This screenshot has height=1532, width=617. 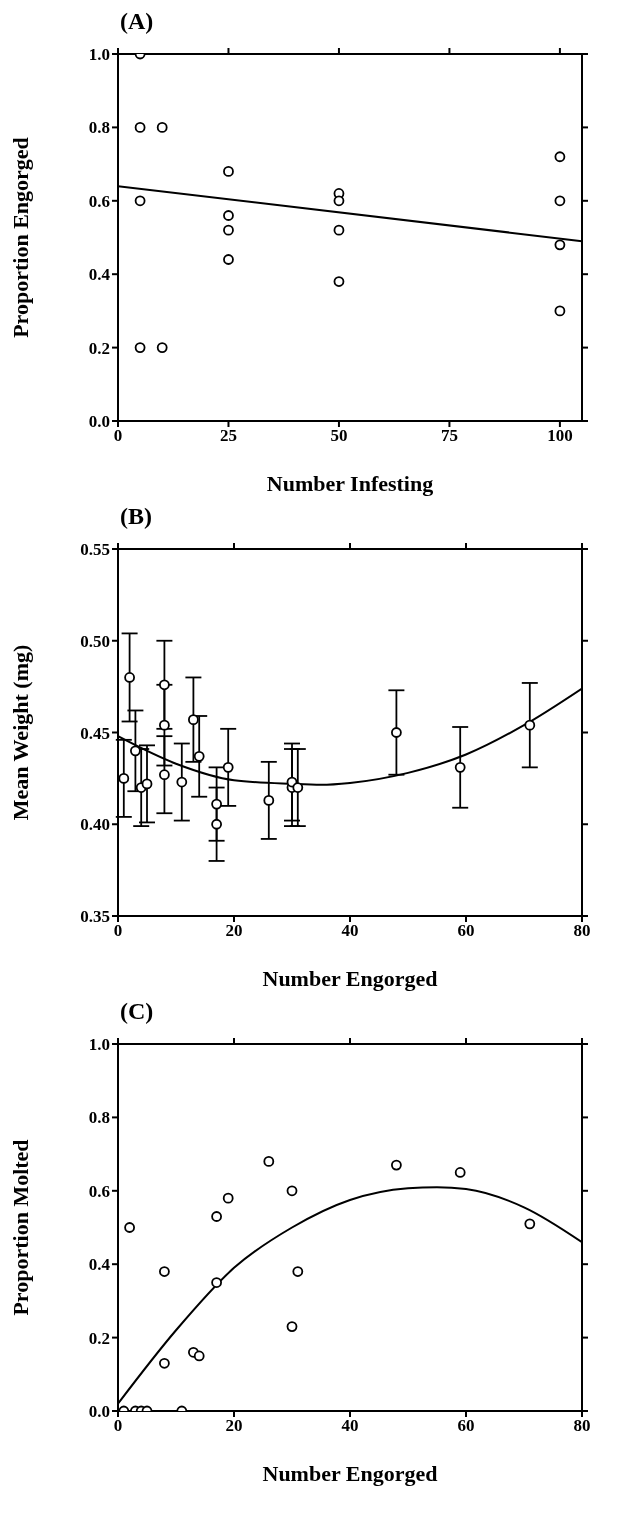 What do you see at coordinates (449, 436) in the screenshot?
I see `x-tick-label: 75` at bounding box center [449, 436].